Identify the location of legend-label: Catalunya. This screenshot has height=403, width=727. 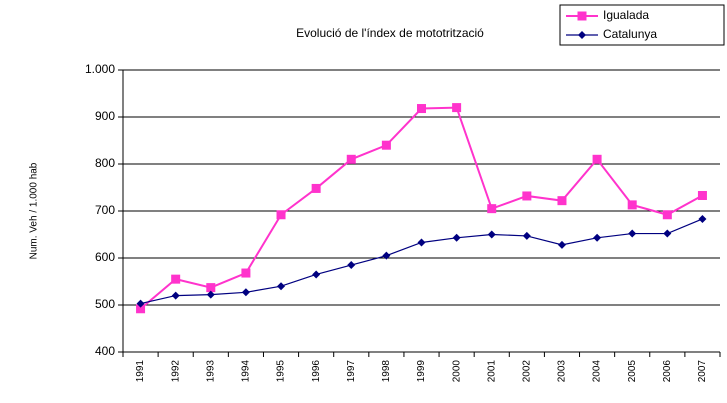
(630, 34).